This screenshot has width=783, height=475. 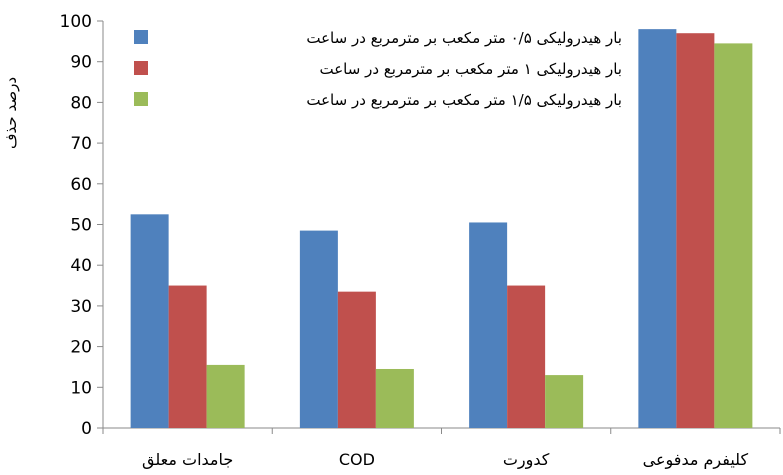 What do you see at coordinates (81, 144) in the screenshot?
I see `y-tick-label: 70` at bounding box center [81, 144].